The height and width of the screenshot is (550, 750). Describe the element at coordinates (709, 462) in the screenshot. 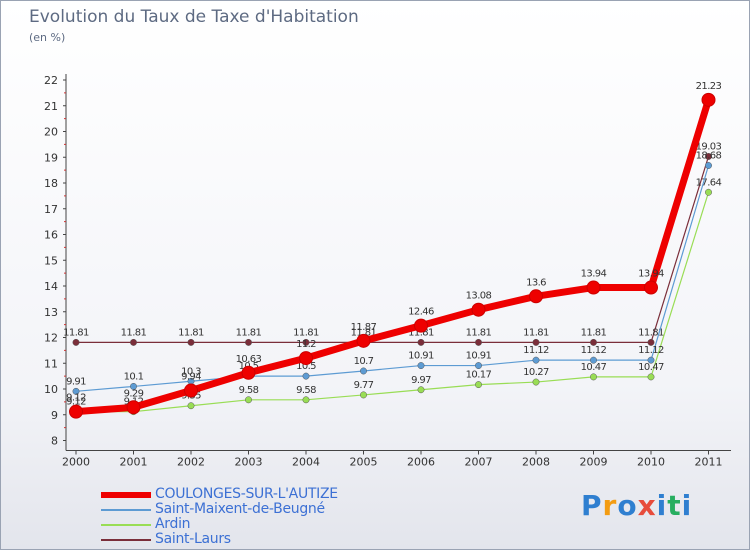

I see `x-tick-label: 2011` at that location.